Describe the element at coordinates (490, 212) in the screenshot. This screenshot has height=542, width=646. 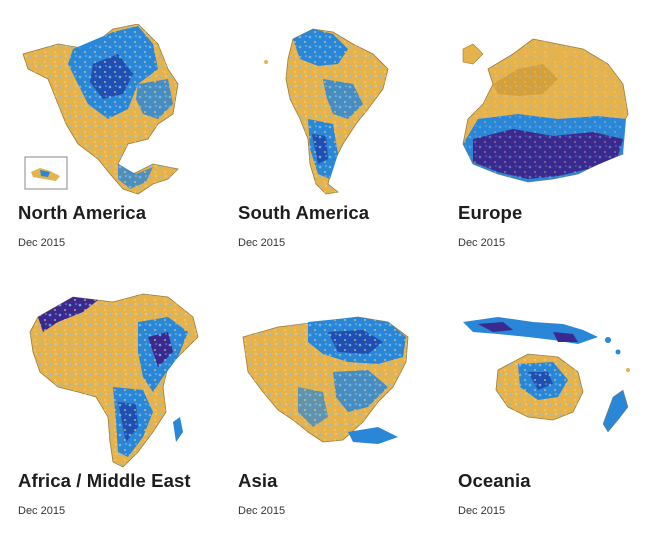
I see `region-title: Europe` at that location.